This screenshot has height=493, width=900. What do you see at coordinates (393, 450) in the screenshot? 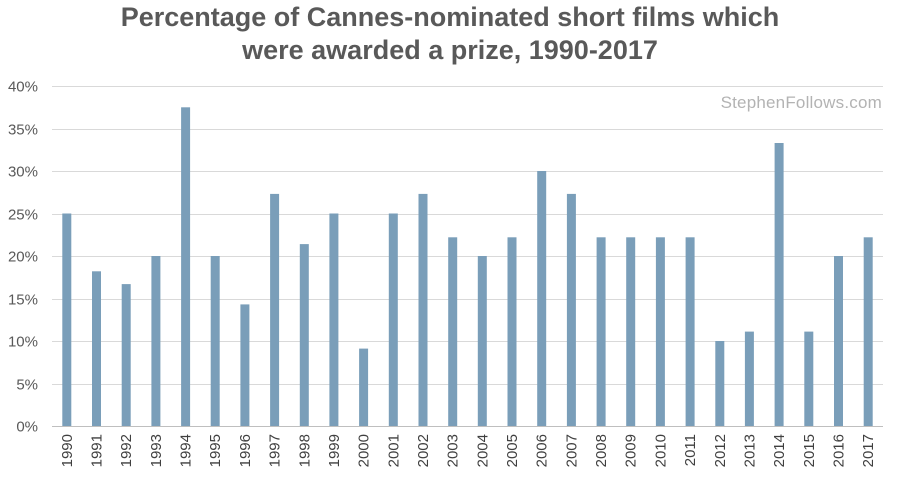
I see `x-tick-label: 2001` at bounding box center [393, 450].